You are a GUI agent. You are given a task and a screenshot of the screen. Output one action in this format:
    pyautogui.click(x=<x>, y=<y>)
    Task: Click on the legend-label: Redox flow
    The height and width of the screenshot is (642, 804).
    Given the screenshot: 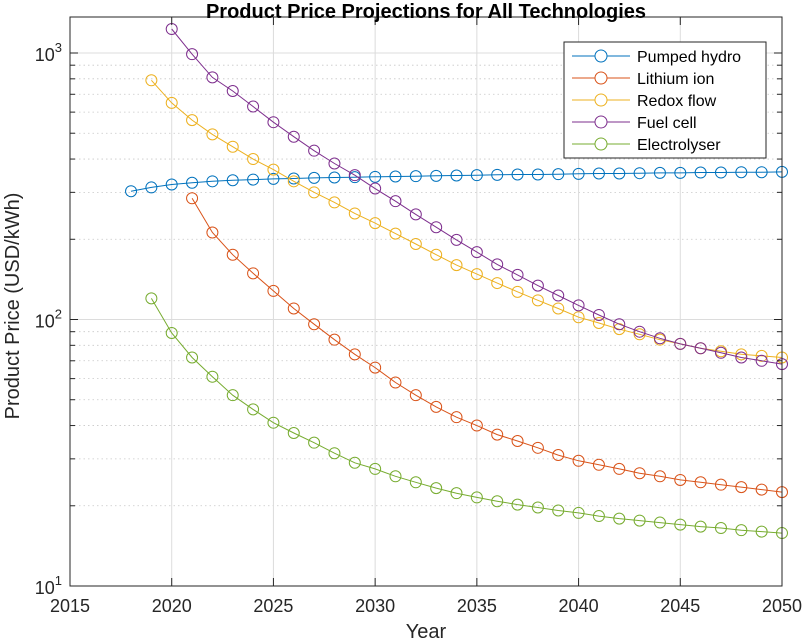 What is the action you would take?
    pyautogui.click(x=677, y=101)
    